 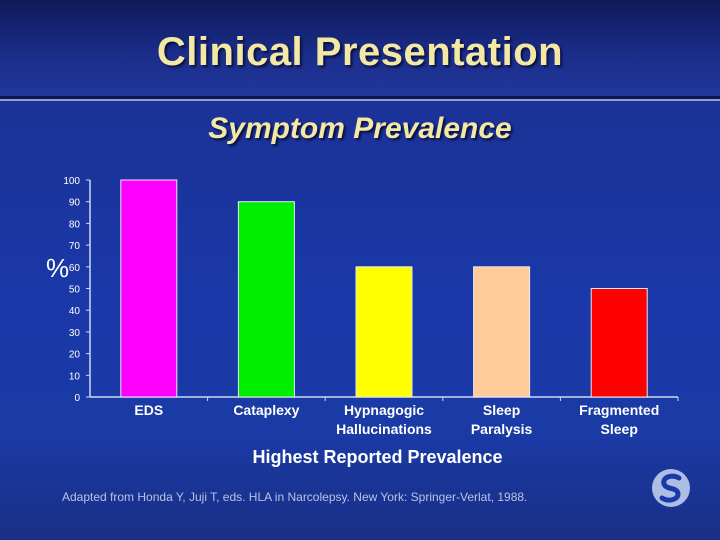 I want to click on title-divider, so click(x=360, y=97).